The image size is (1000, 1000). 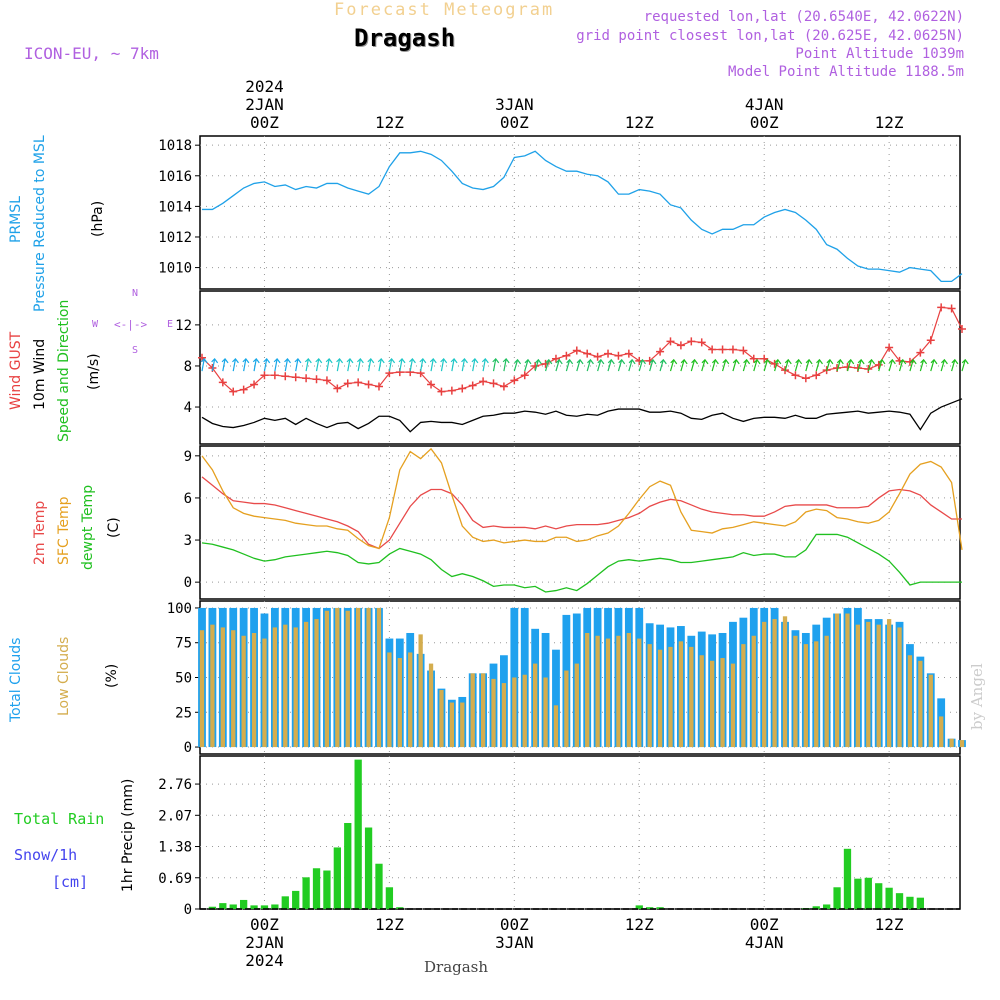 What do you see at coordinates (175, 238) in the screenshot?
I see `y-tick-label-pressure: 1012` at bounding box center [175, 238].